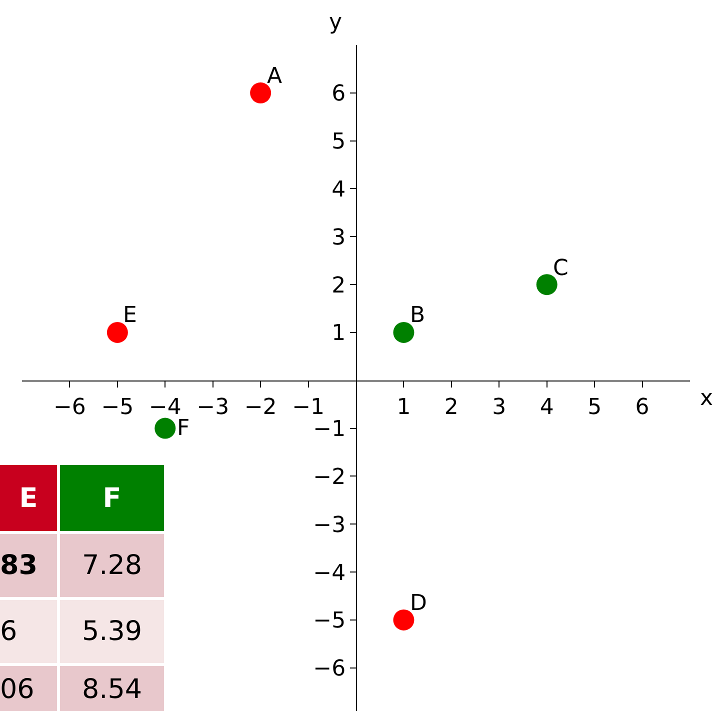 This screenshot has width=719, height=711. What do you see at coordinates (329, 573) in the screenshot?
I see `y-tick-label: −4` at bounding box center [329, 573].